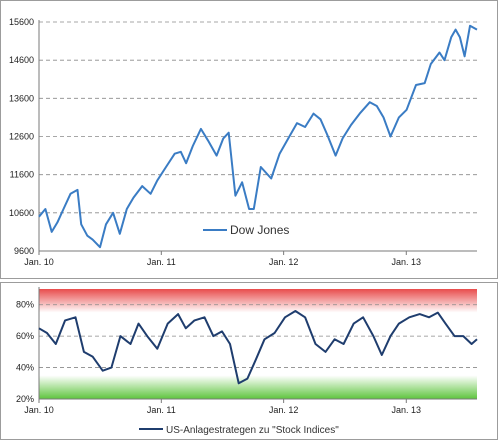 The width and height of the screenshot is (500, 441). I want to click on y-tick-label: 13600, so click(21, 98).